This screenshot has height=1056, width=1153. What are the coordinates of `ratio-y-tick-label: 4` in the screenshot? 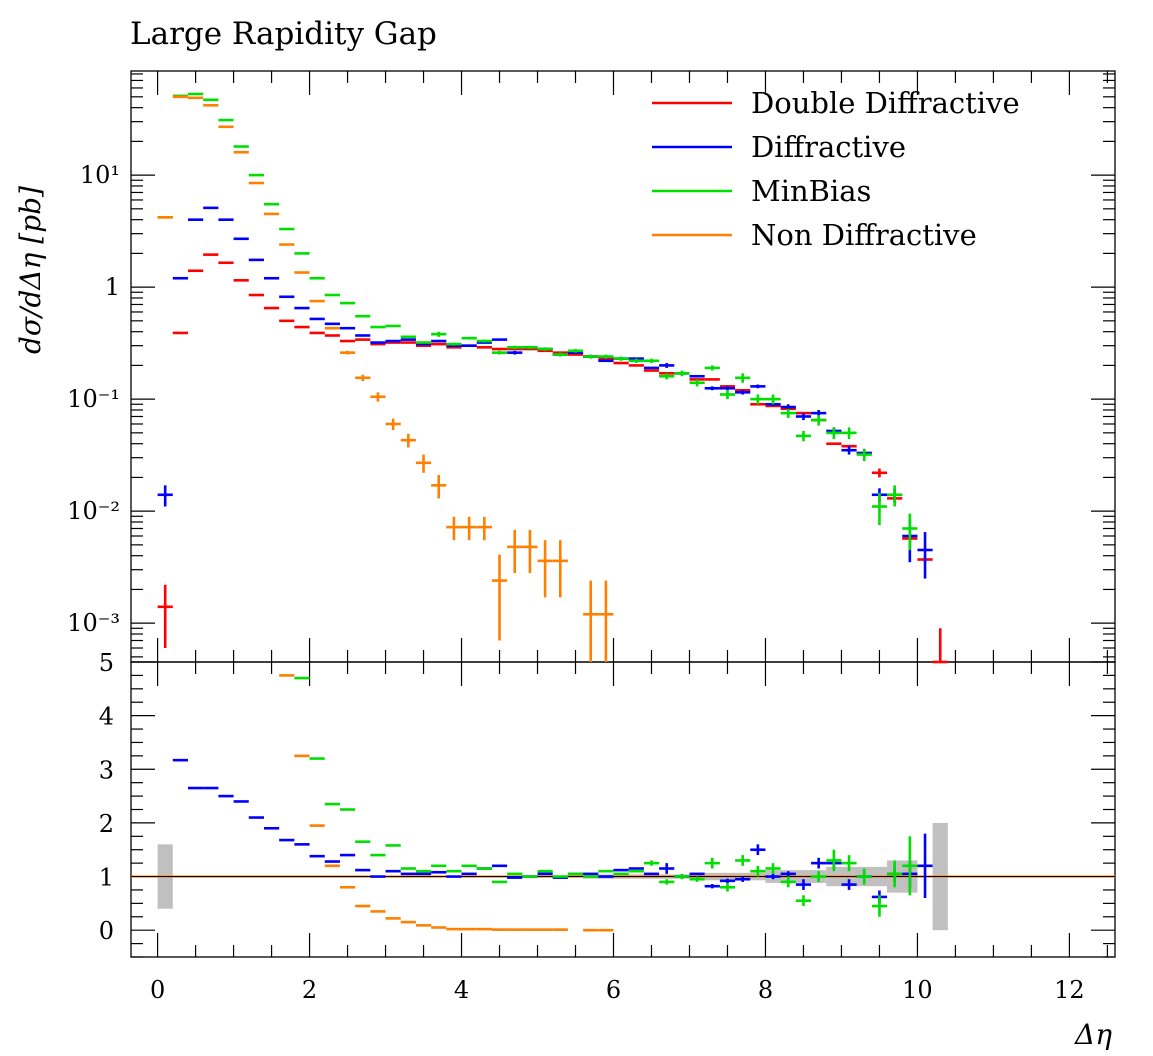 It's located at (106, 717).